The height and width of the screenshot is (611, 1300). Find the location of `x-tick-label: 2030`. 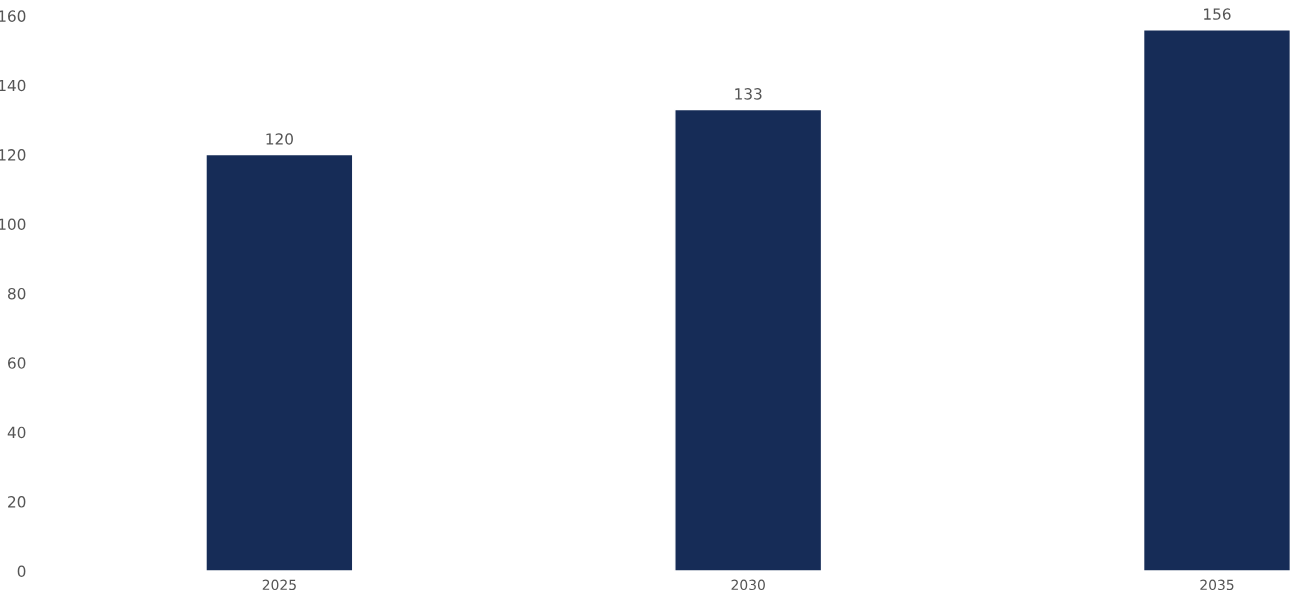

x-tick-label: 2030 is located at coordinates (748, 585).